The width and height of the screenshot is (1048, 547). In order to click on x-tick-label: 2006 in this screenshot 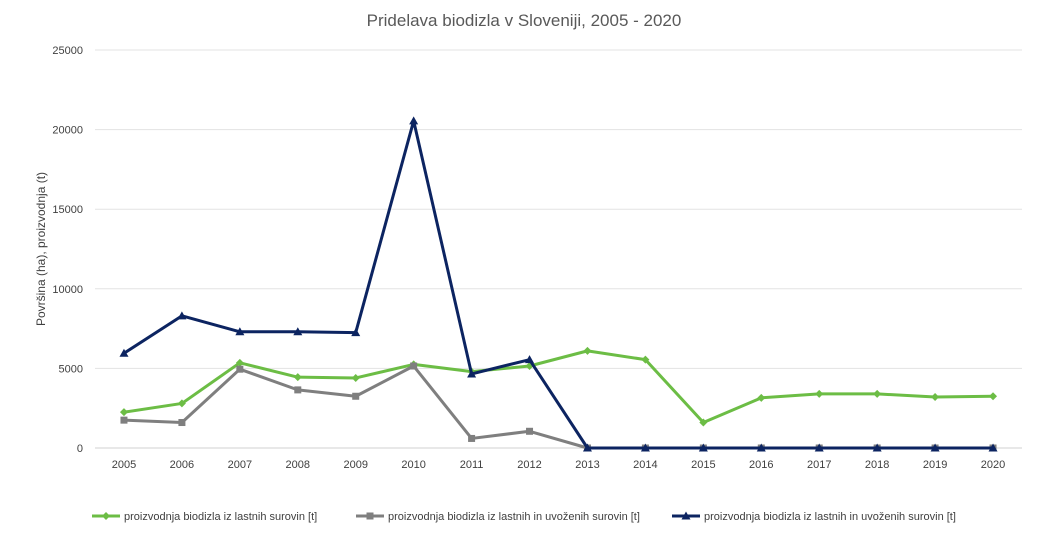, I will do `click(182, 465)`.